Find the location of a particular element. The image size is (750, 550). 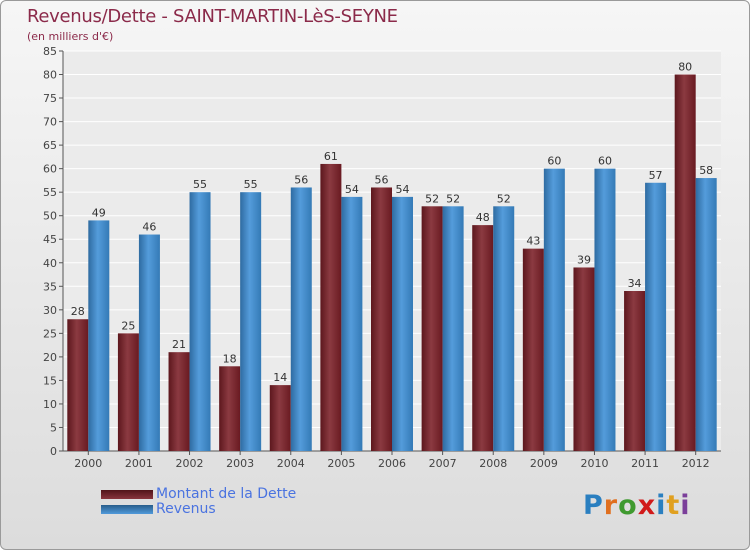

data-label-revenus: 46 is located at coordinates (149, 227).